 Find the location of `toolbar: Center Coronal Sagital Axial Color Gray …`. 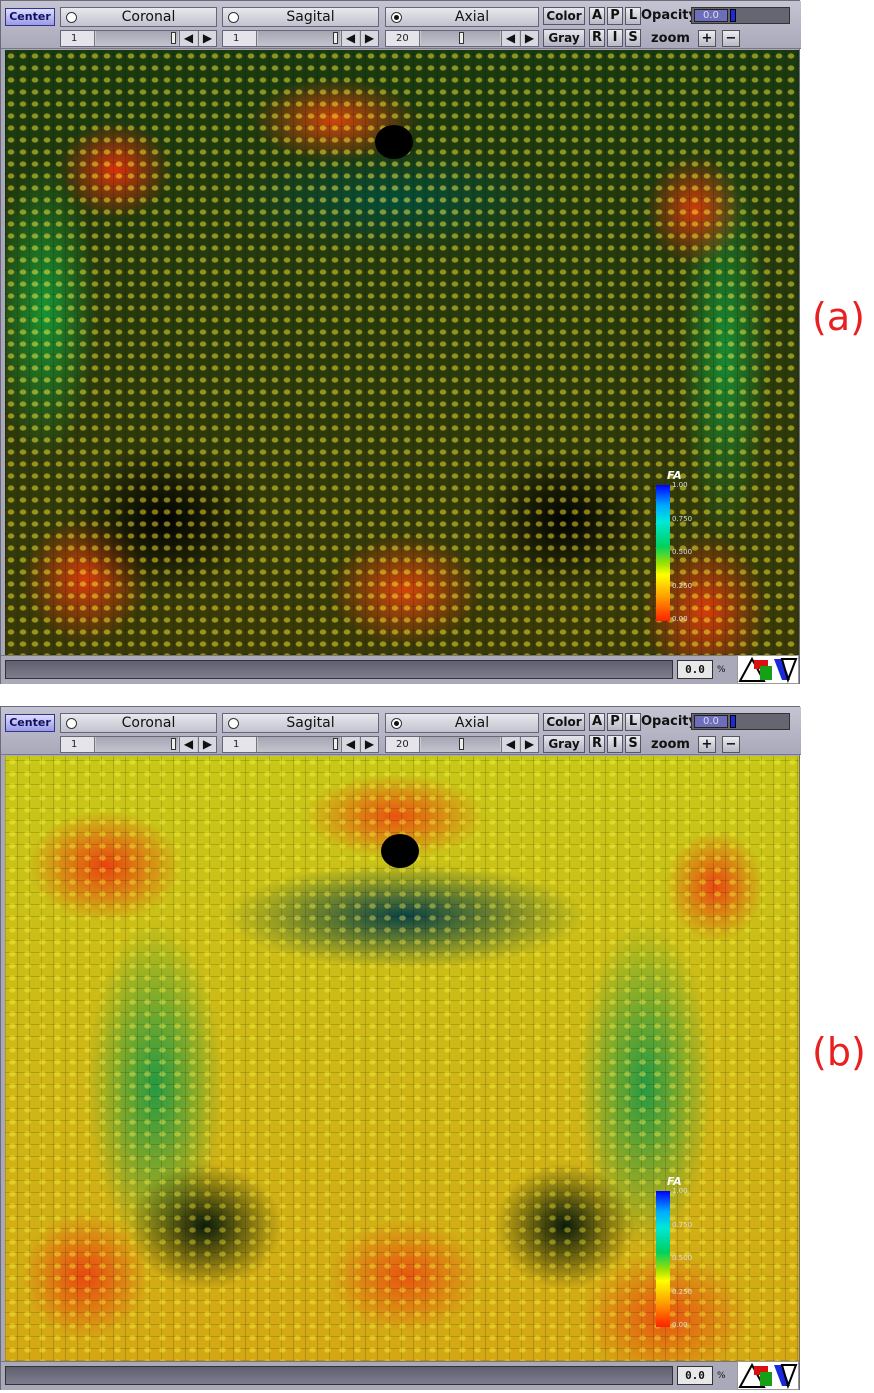

toolbar: Center Coronal Sagital Axial Color Gray … is located at coordinates (401, 25).